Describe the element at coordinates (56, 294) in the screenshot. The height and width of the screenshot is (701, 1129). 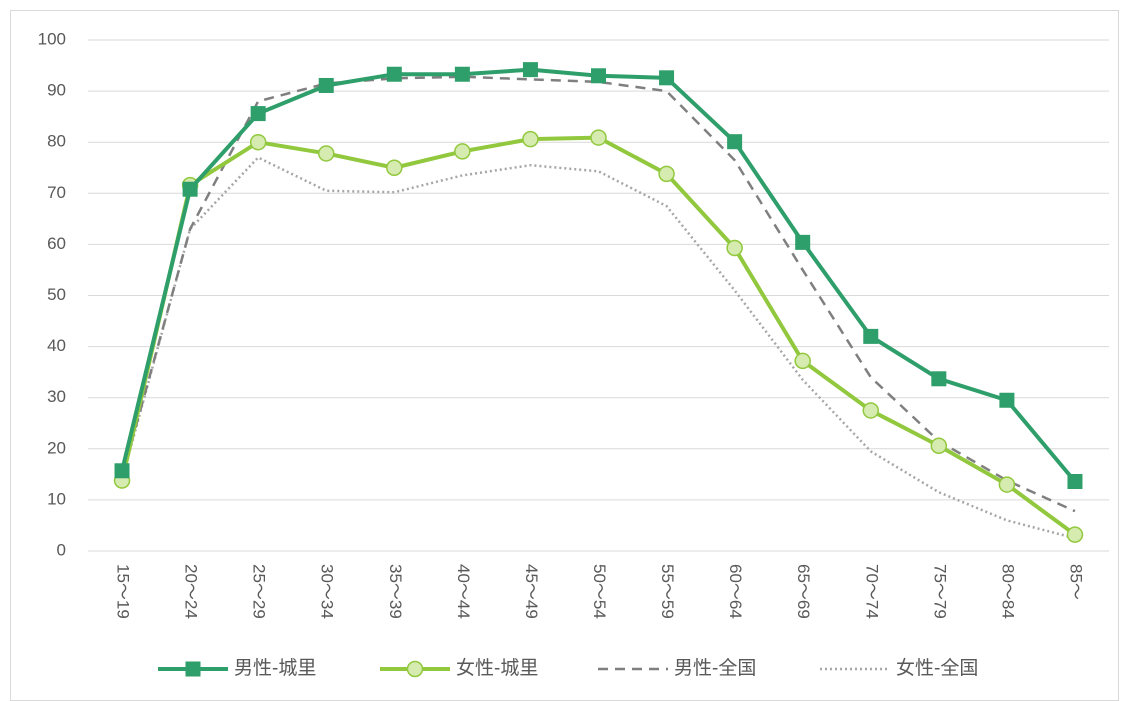
I see `y-tick-label: 50` at that location.